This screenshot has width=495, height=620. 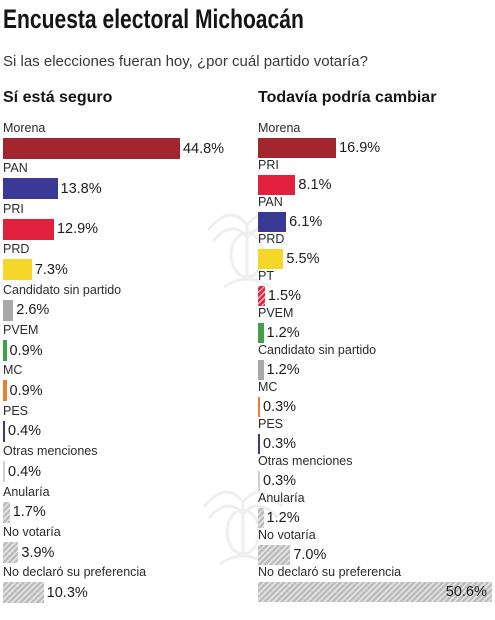 I want to click on panel-title: Sí está seguro, so click(x=58, y=97).